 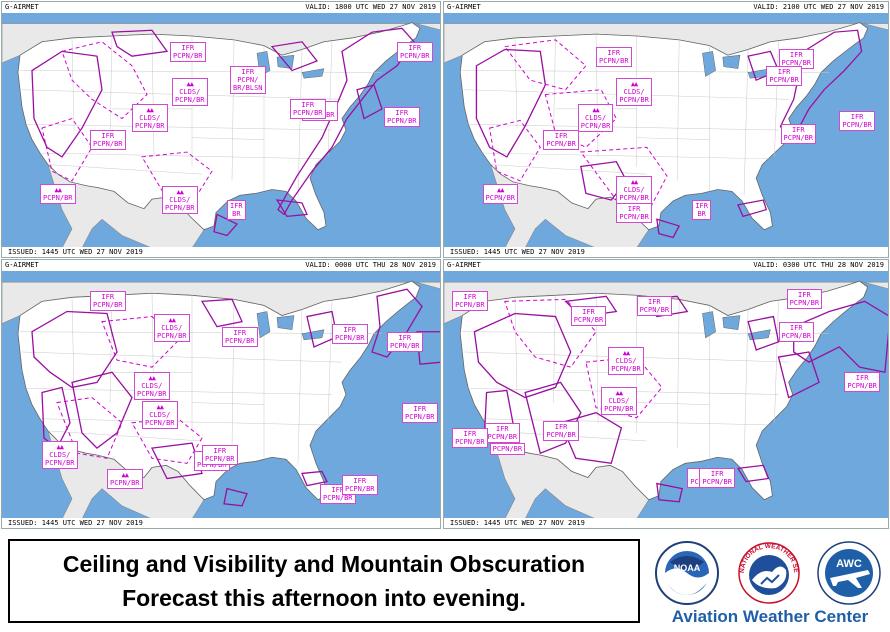 What do you see at coordinates (768, 570) in the screenshot?
I see `nws-logo-icon: NATIONAL WEATHER SERVICE` at bounding box center [768, 570].